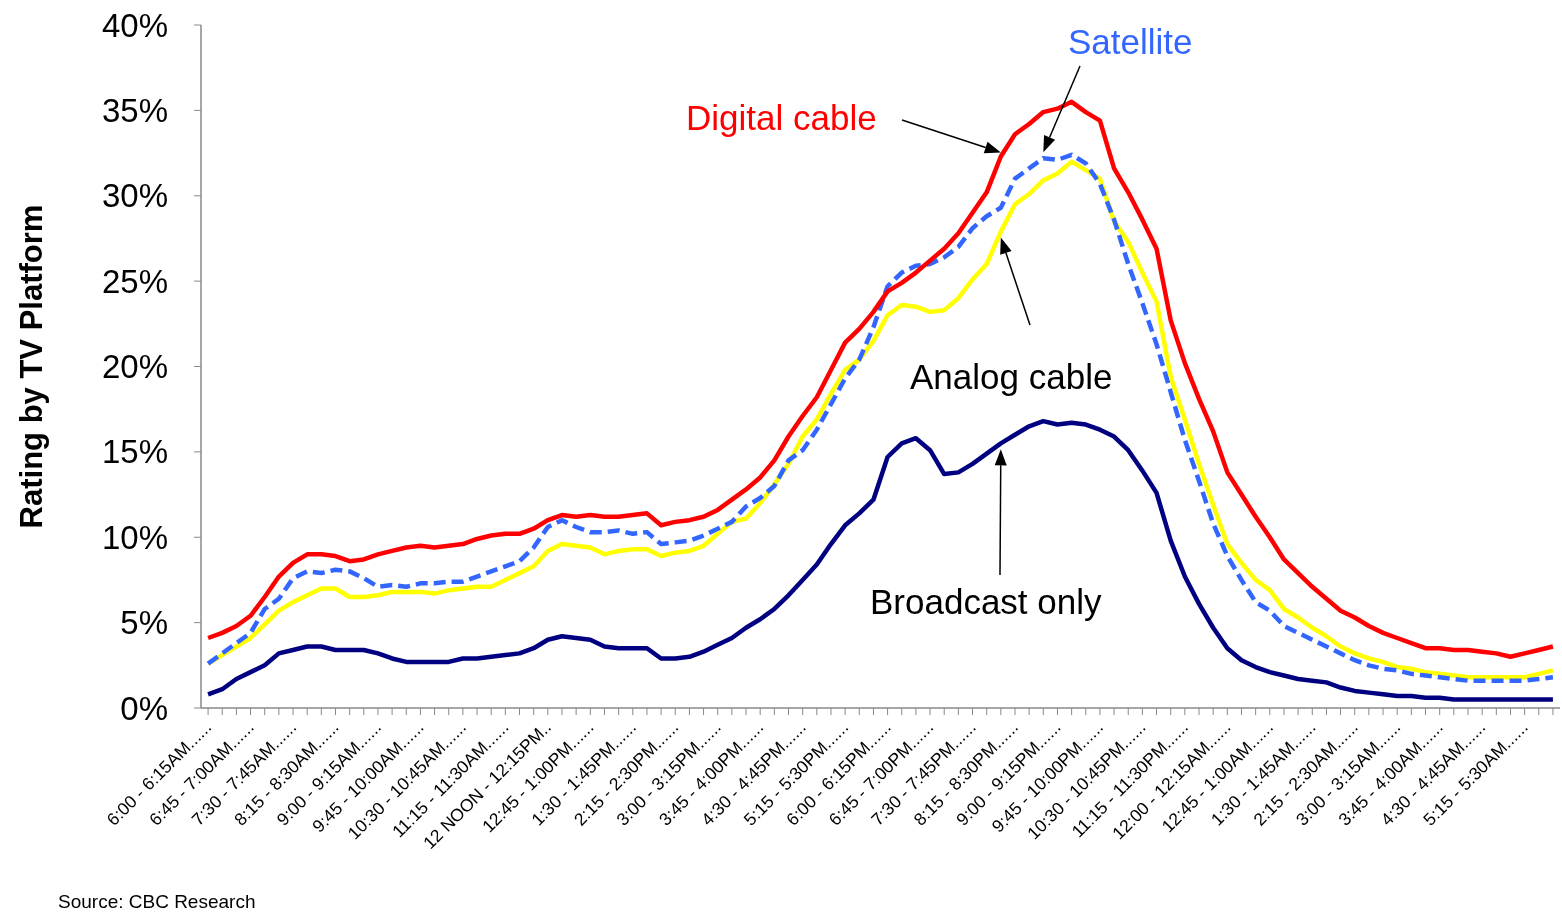  What do you see at coordinates (31, 366) in the screenshot?
I see `y-axis-title: Rating by TV Platform` at bounding box center [31, 366].